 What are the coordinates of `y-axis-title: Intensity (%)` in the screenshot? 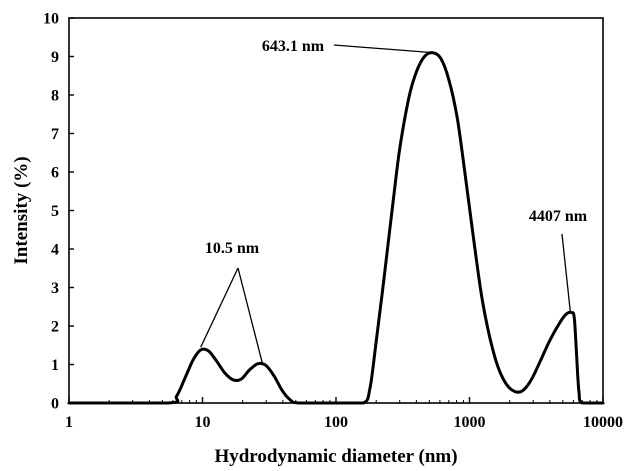 It's located at (21, 210).